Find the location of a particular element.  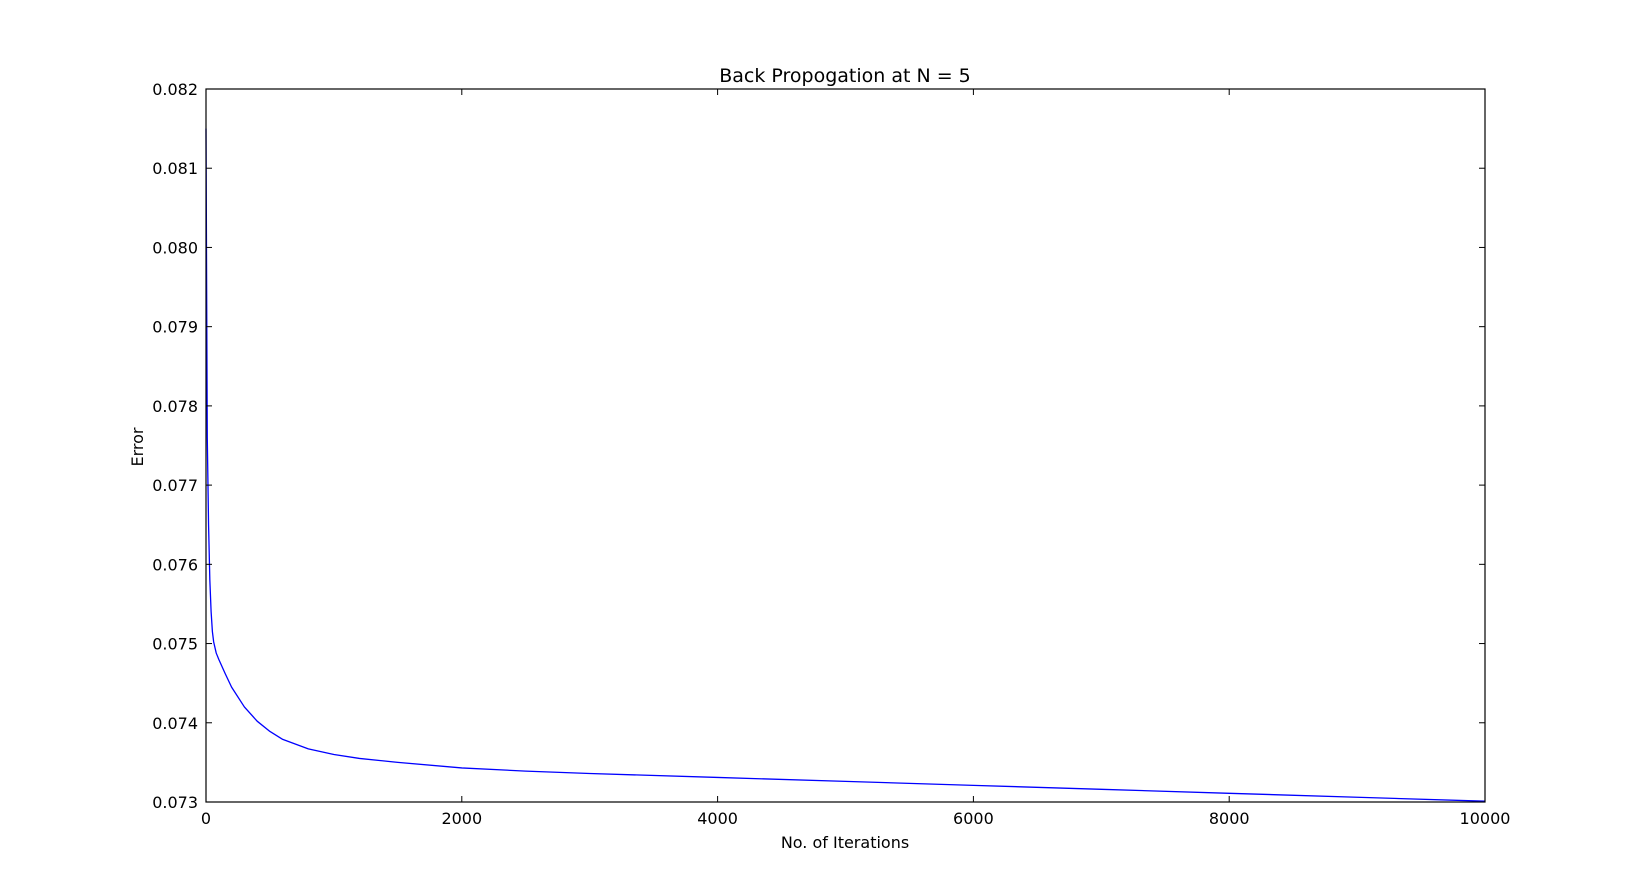

y-tick-label: 0.077 is located at coordinates (175, 485).